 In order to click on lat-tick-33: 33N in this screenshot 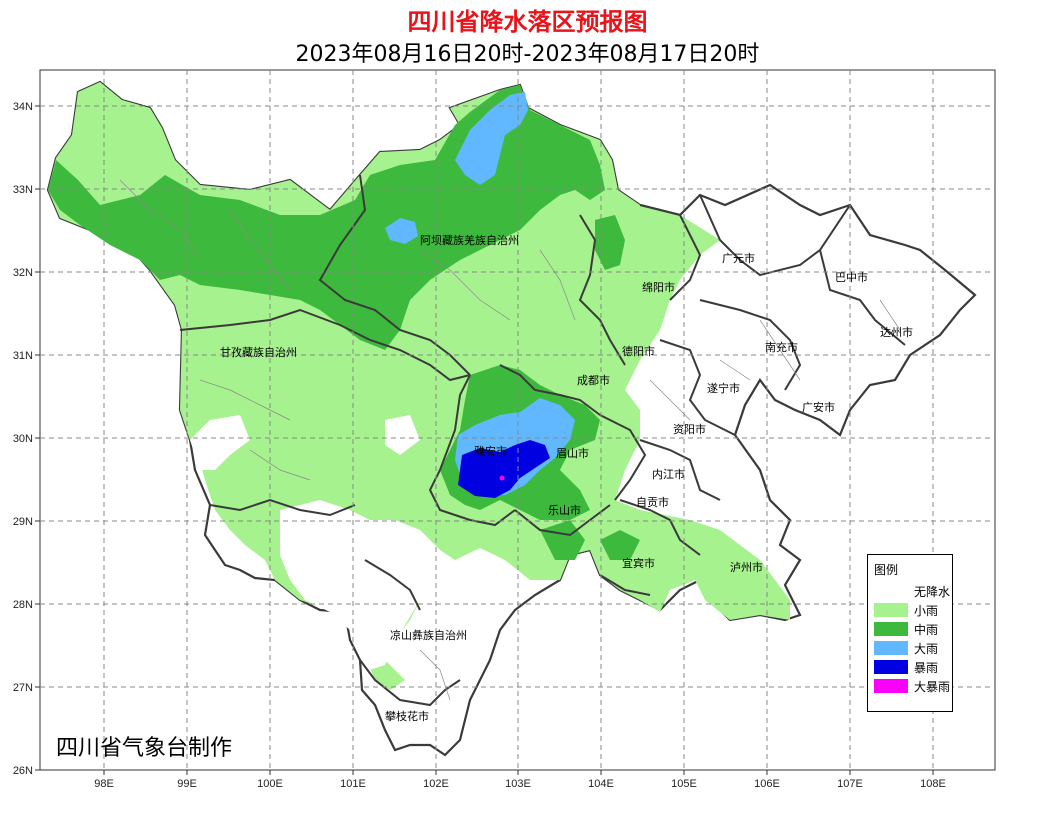, I will do `click(23, 190)`.